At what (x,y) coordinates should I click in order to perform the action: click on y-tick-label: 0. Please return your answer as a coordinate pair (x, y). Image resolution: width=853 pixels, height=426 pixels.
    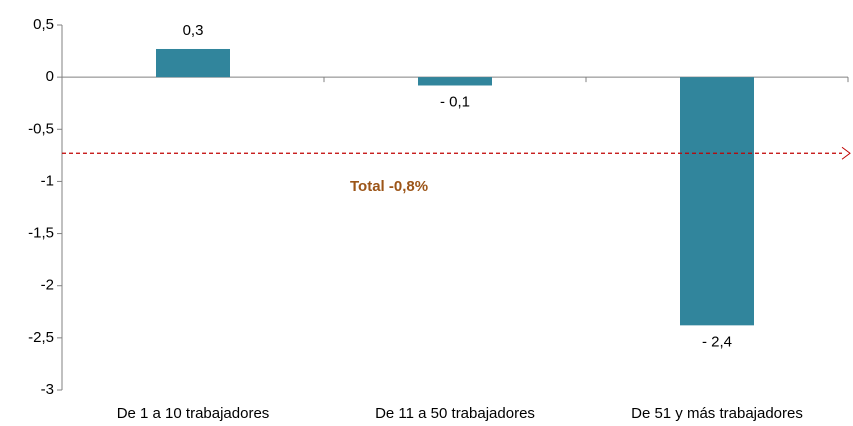
    Looking at the image, I should click on (50, 76).